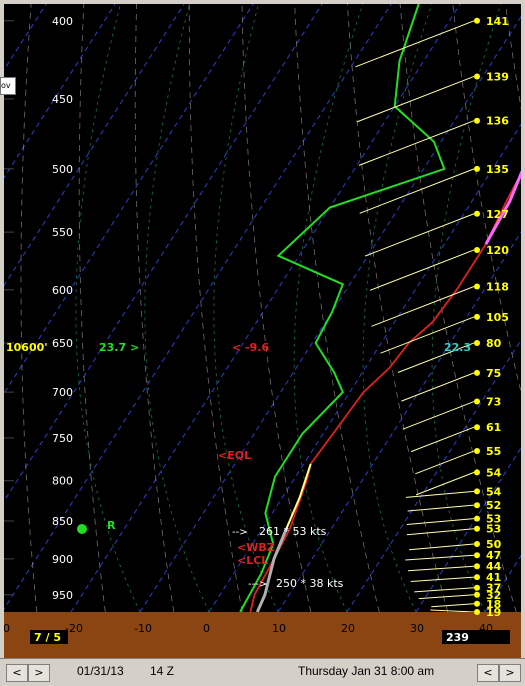 The image size is (525, 686). Describe the element at coordinates (62, 438) in the screenshot. I see `pressure-tick-label: 750` at that location.